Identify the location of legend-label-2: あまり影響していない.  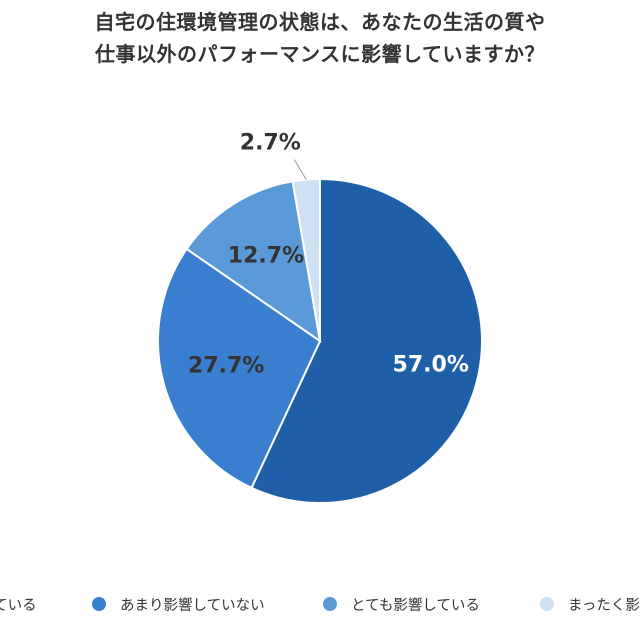
(192, 605).